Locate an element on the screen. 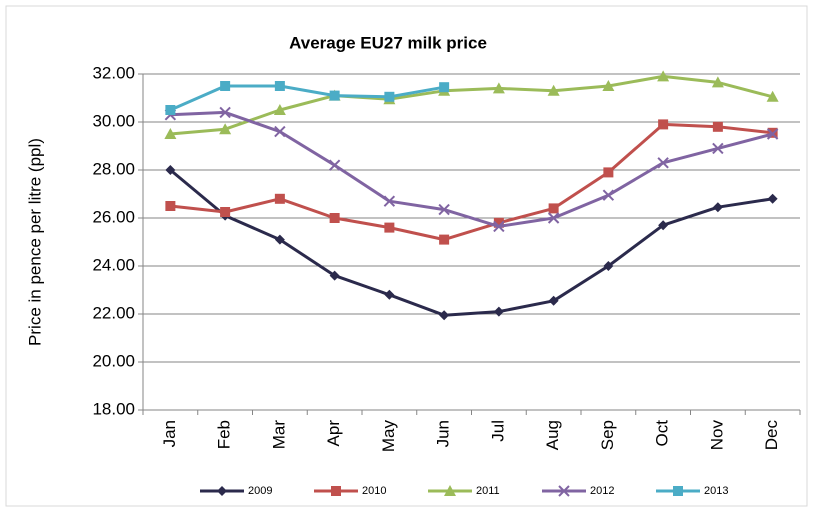 This screenshot has width=813, height=508. chart-title: Average EU27 milk price is located at coordinates (388, 42).